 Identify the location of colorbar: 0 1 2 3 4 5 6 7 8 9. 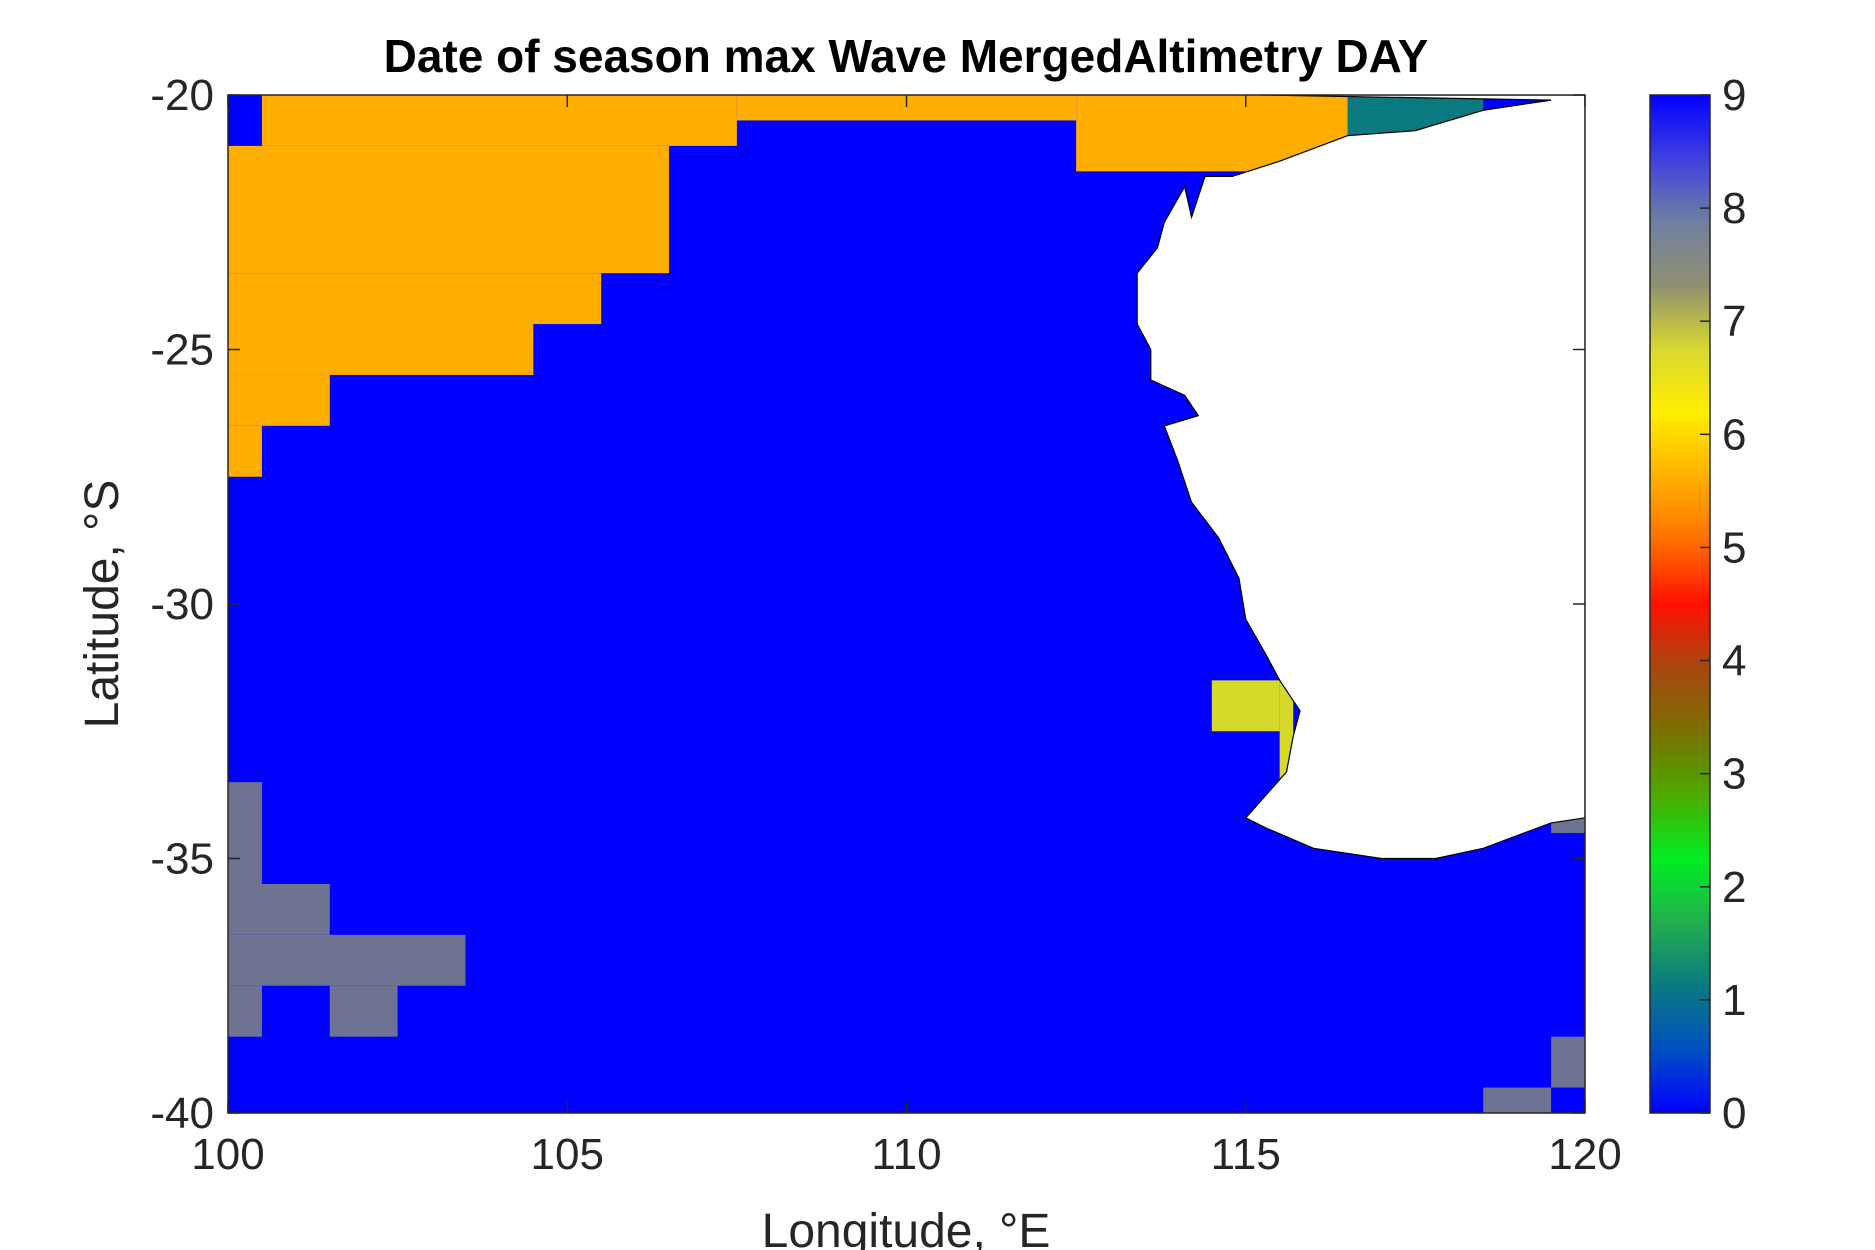
(1697, 604).